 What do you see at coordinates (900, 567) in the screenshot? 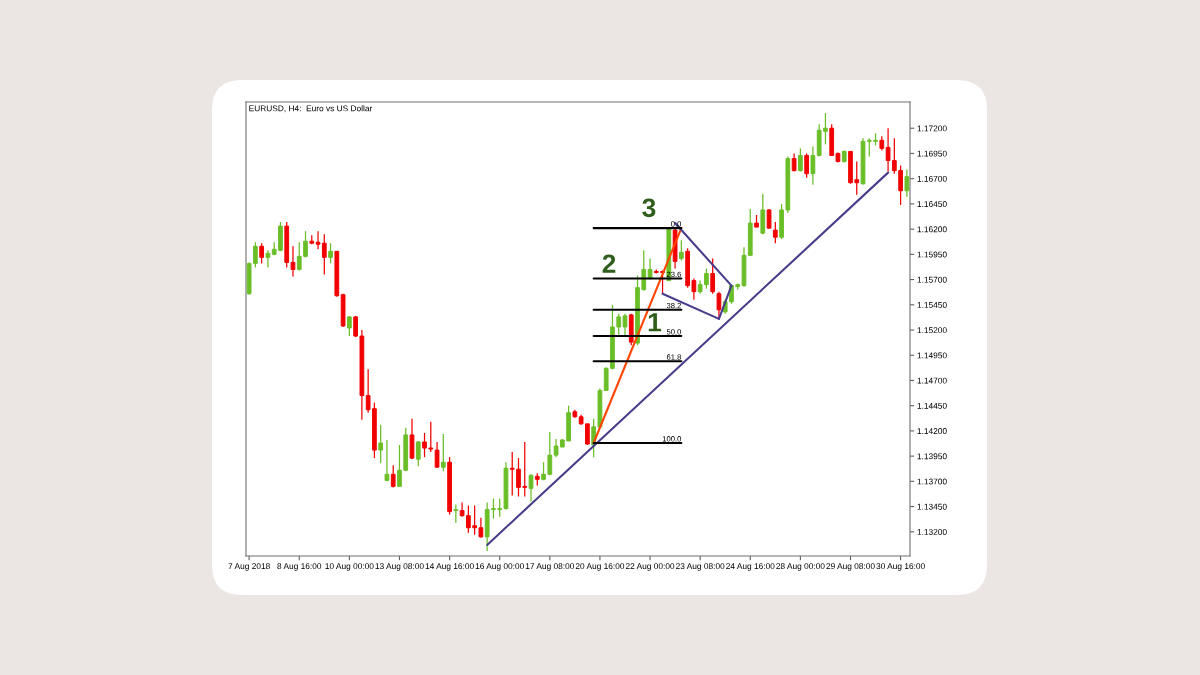
I see `x-tick-label: 30 Aug 16:00` at bounding box center [900, 567].